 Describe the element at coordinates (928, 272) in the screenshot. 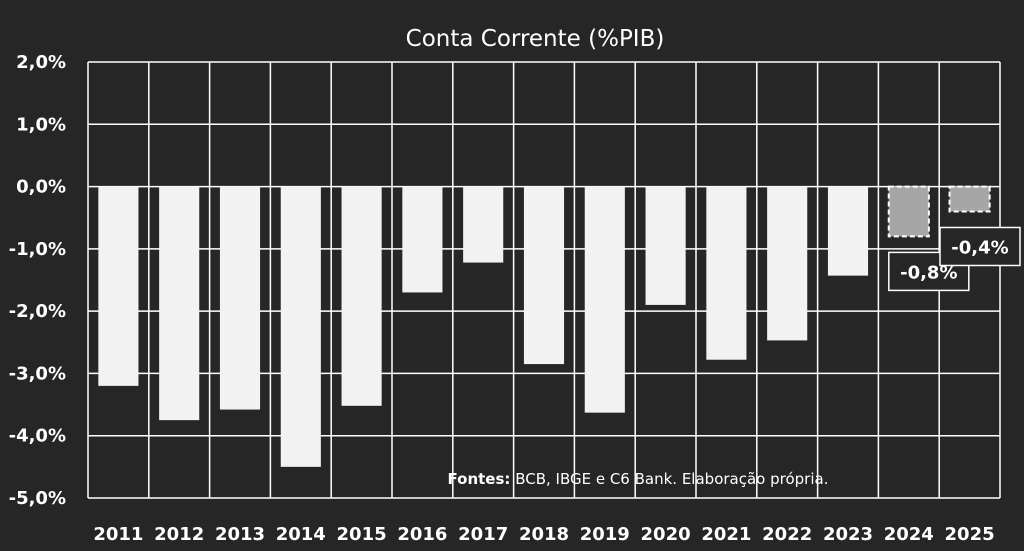

I see `data-label-2024: -0,8%` at that location.